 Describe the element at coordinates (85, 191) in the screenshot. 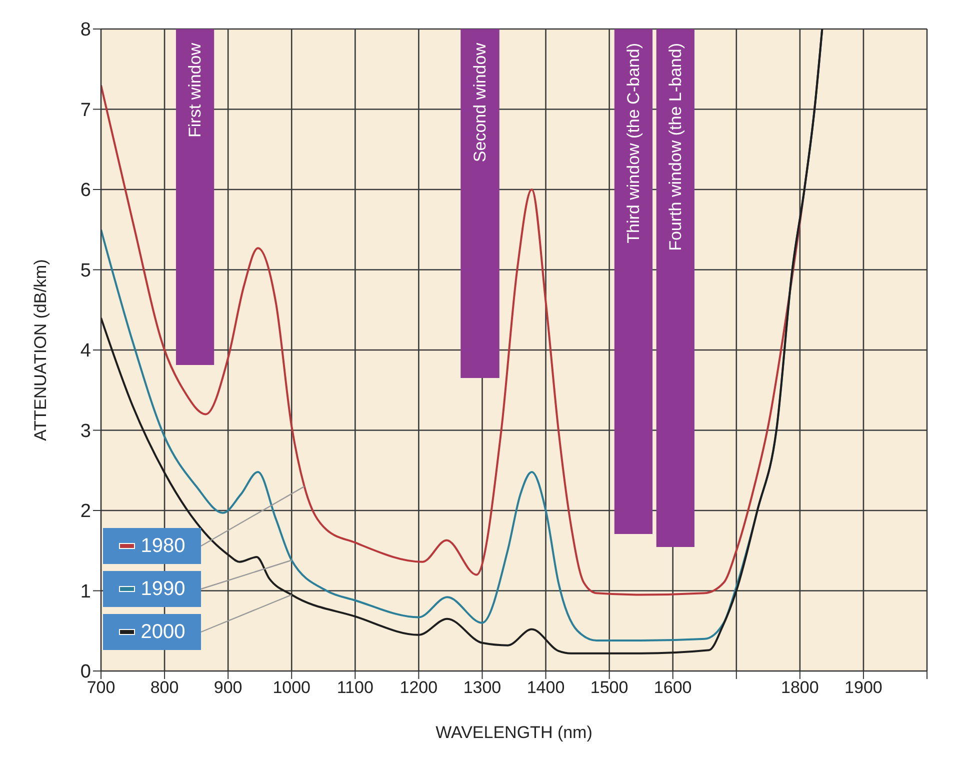

I see `y-tick-label: 6` at that location.